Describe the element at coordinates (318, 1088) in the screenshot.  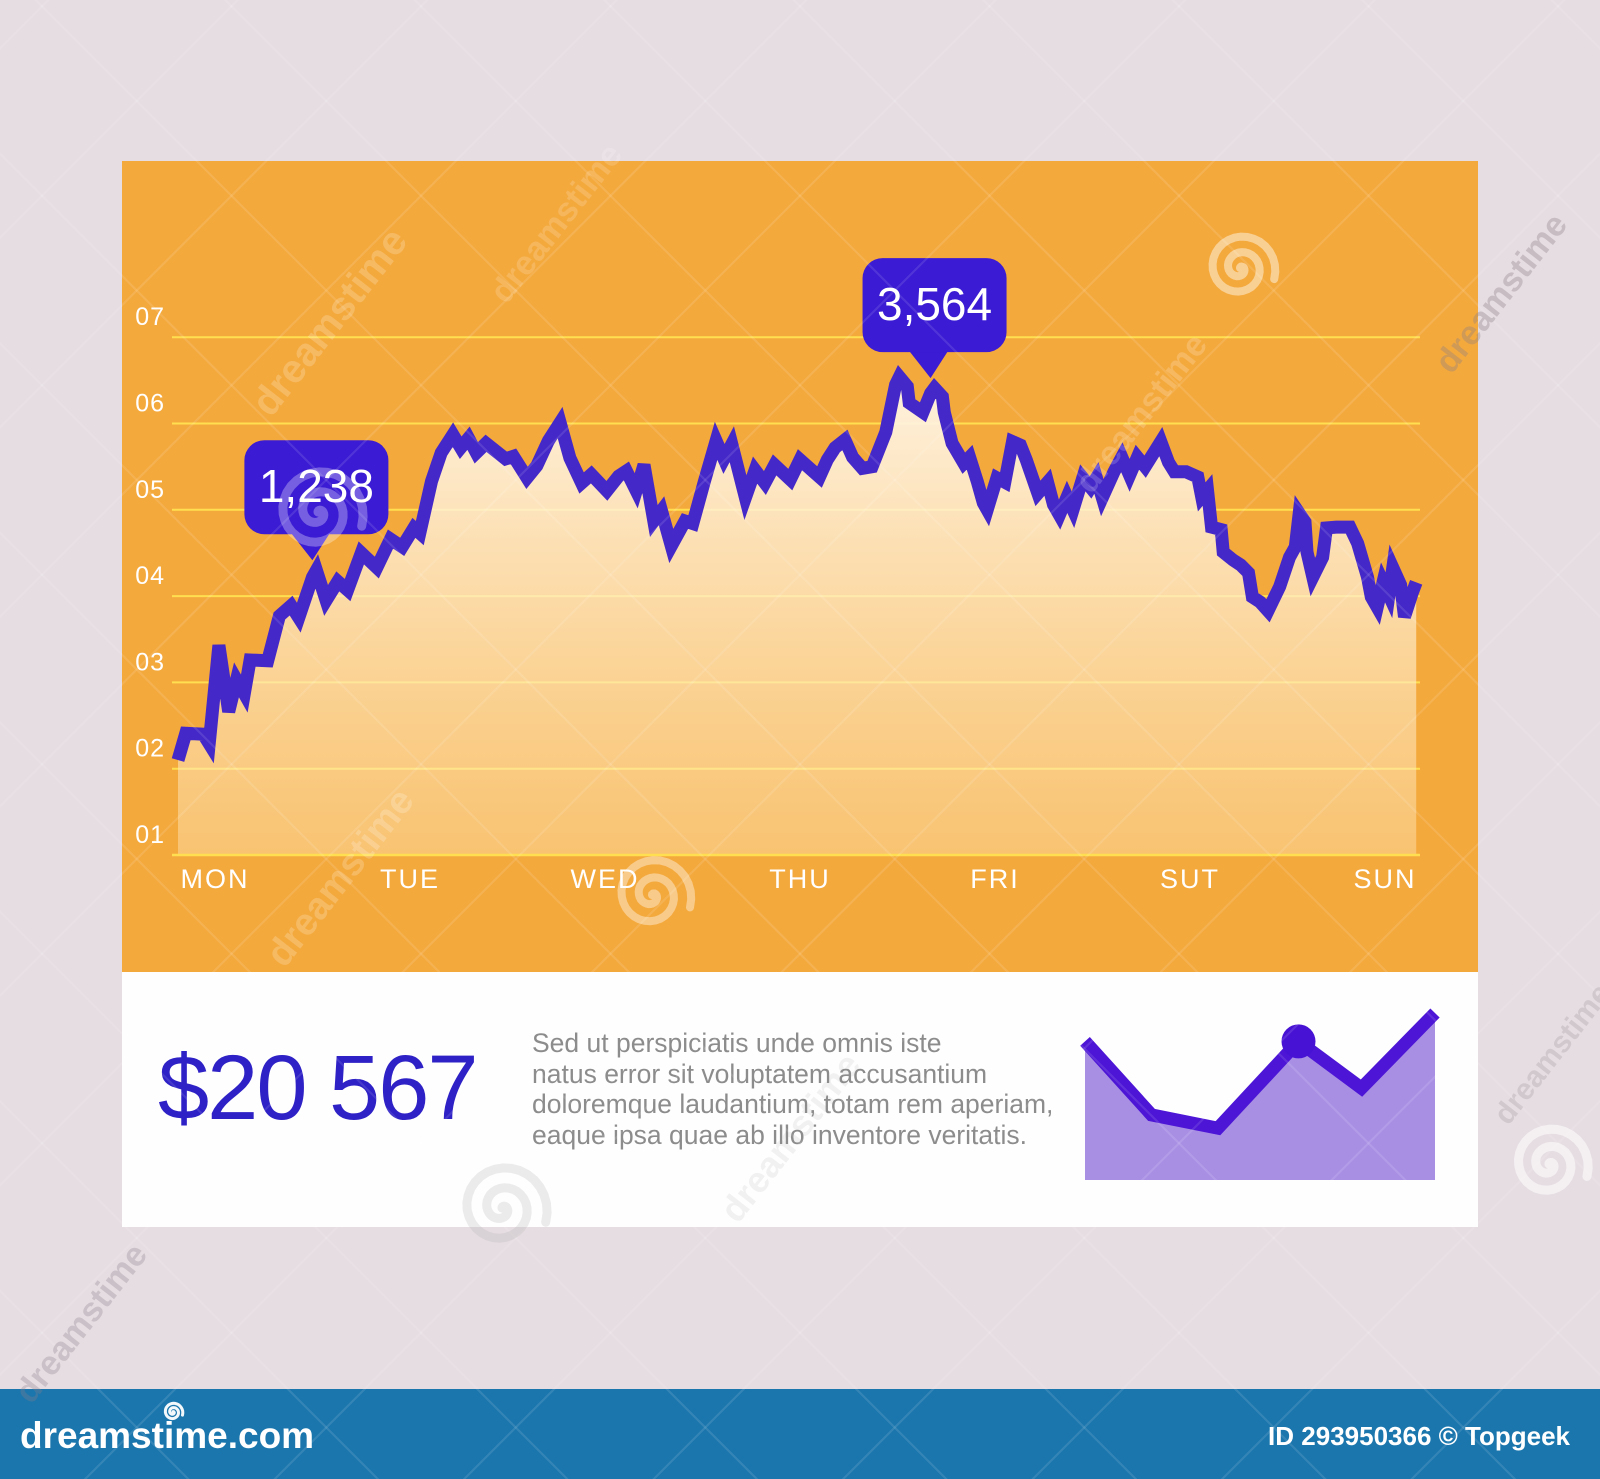
I see `summary-value: $20 567` at that location.